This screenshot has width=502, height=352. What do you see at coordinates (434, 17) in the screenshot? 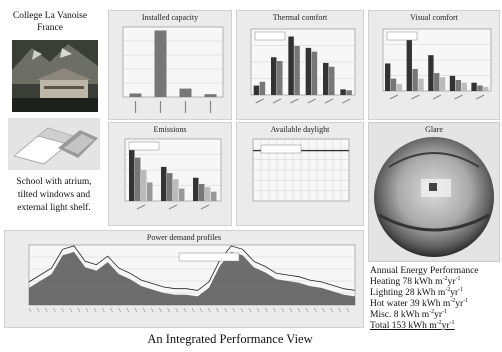
I see `panel-title: Visual comfort` at bounding box center [434, 17].